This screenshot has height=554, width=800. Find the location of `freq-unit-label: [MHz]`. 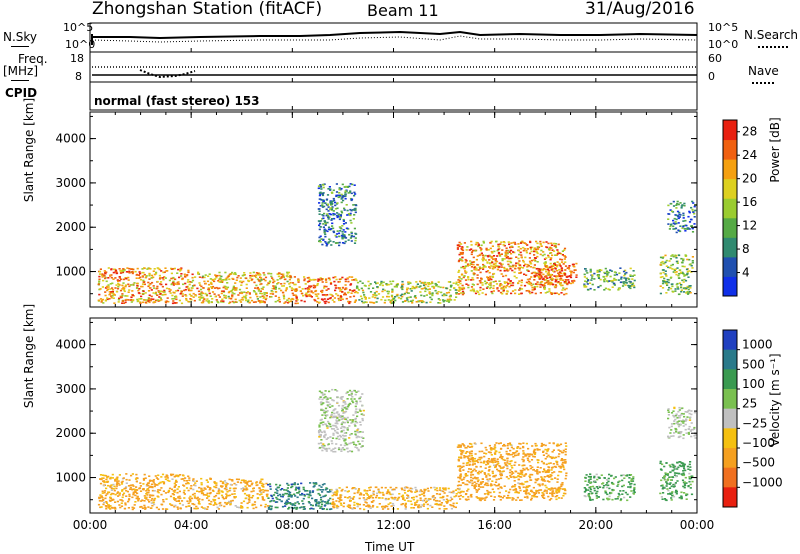

freq-unit-label: [MHz] is located at coordinates (21, 71).